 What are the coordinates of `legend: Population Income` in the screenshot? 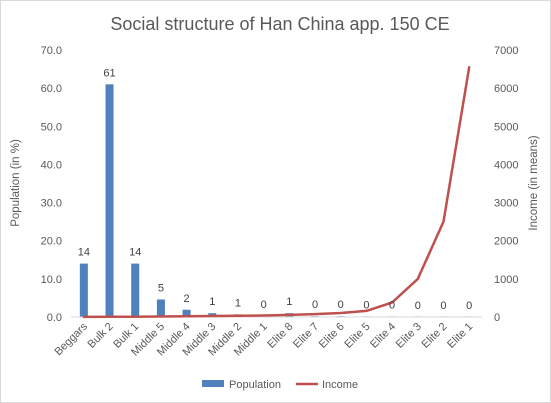 It's located at (280, 385).